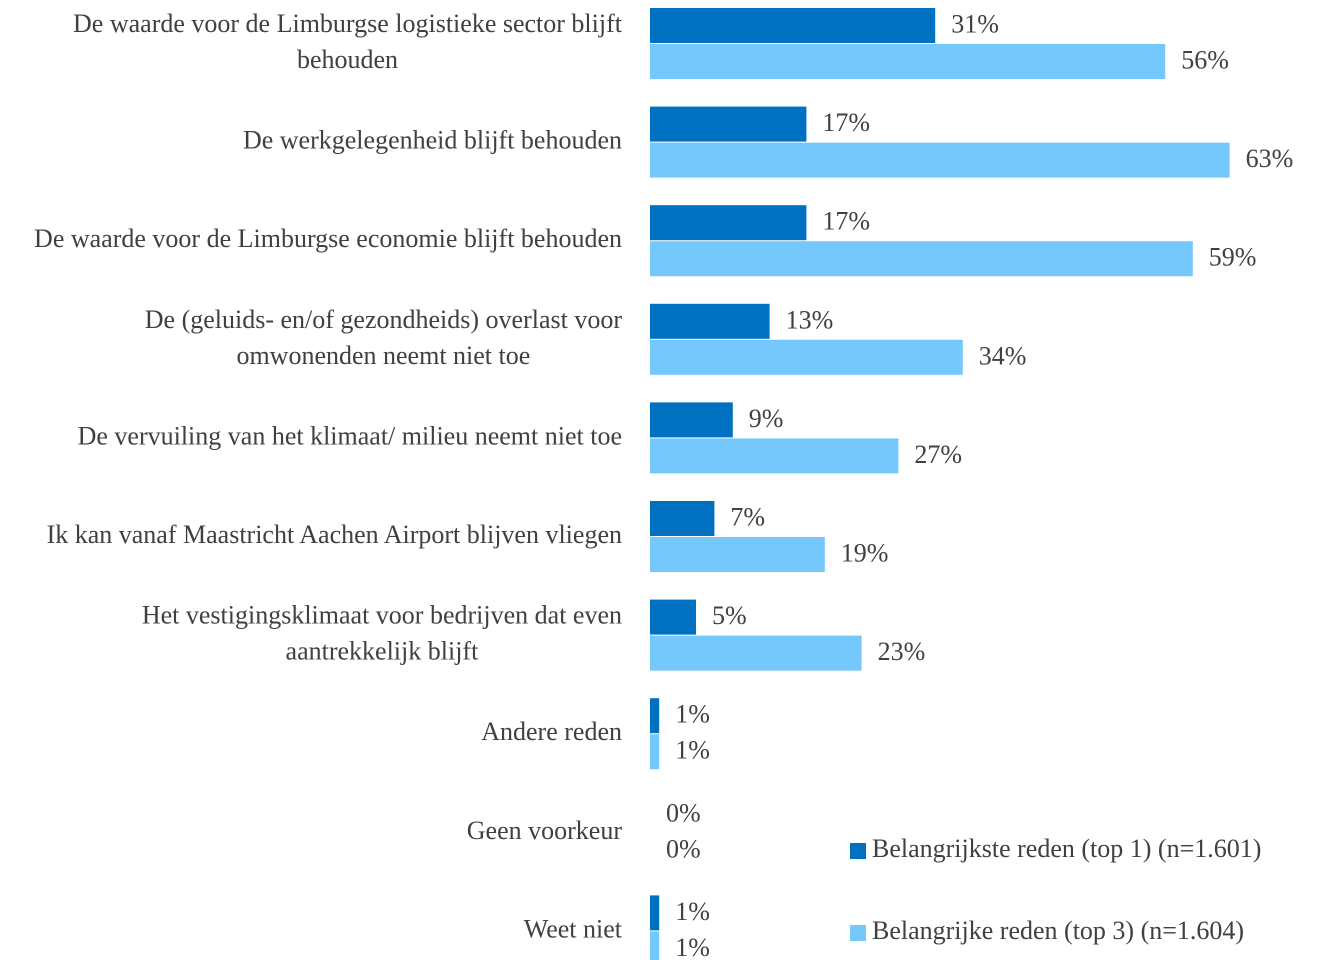 Image resolution: width=1335 pixels, height=960 pixels. What do you see at coordinates (747, 516) in the screenshot?
I see `value-label: 7%` at bounding box center [747, 516].